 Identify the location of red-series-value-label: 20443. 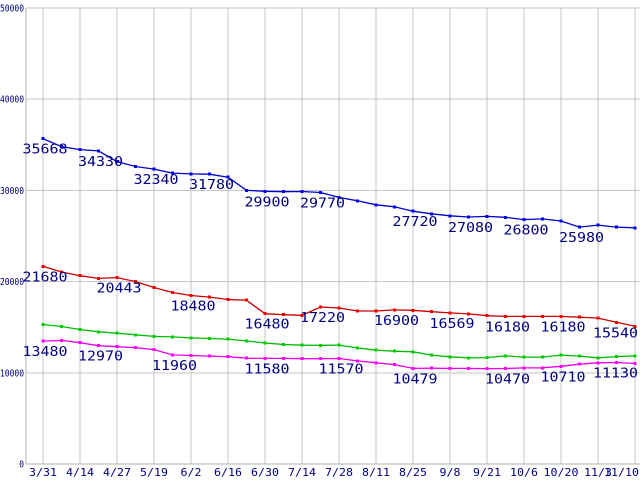
(119, 289).